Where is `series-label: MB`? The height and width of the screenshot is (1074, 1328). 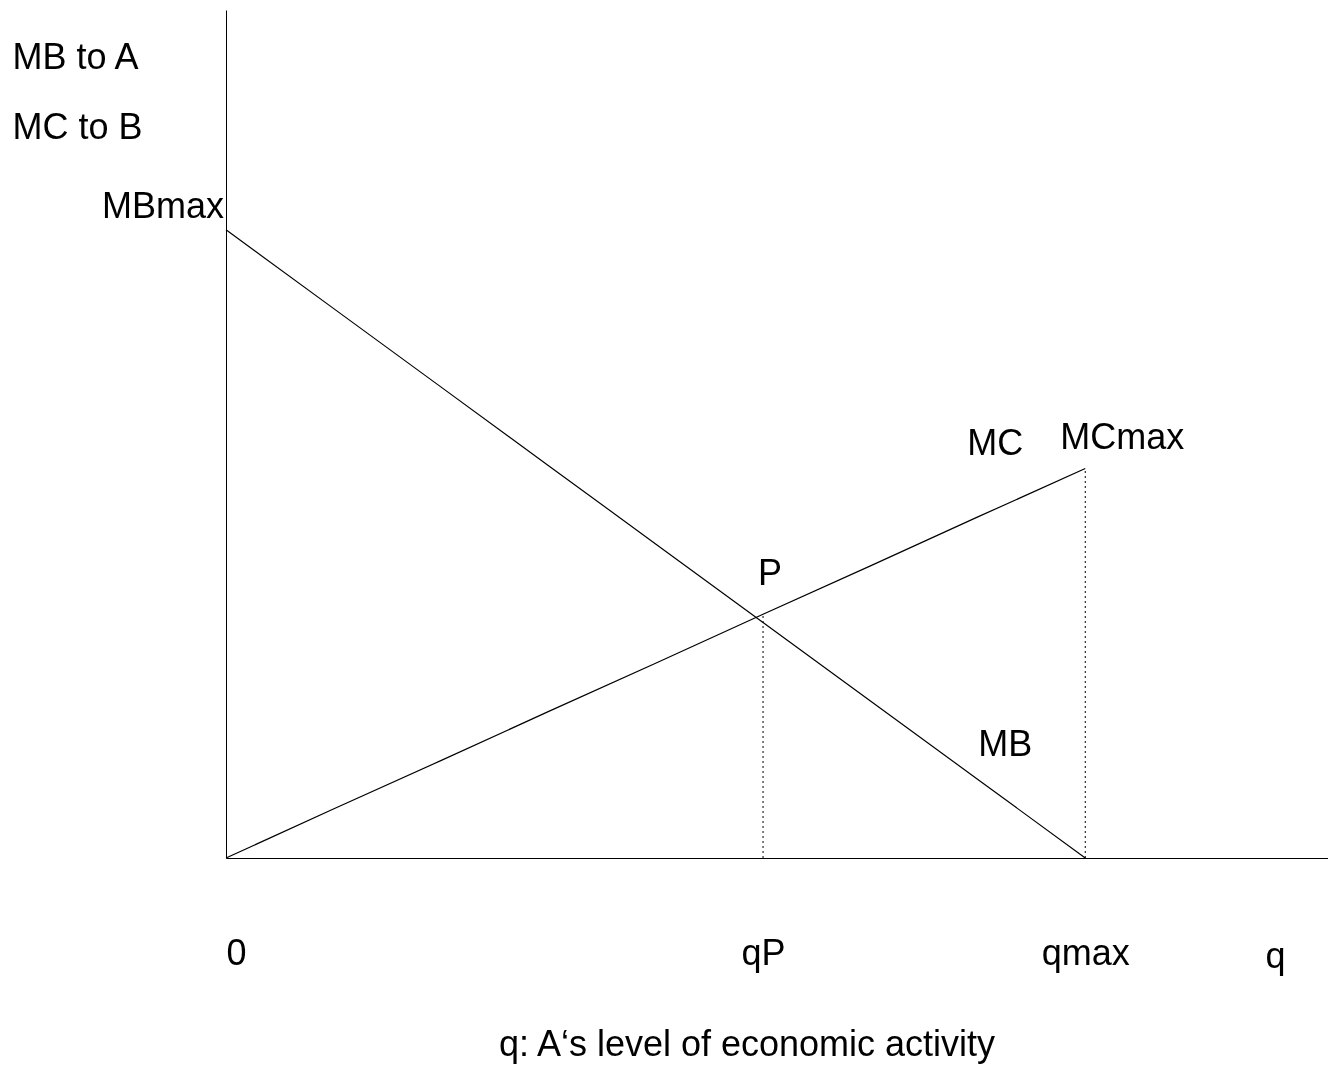
series-label: MB is located at coordinates (1005, 743).